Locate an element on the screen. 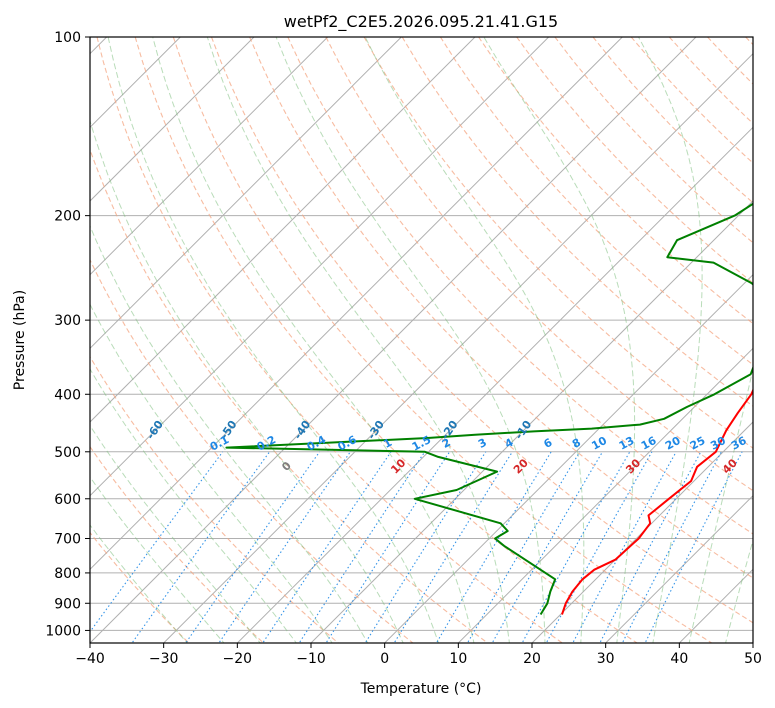 This screenshot has height=708, width=775. y-tick-label: 700 is located at coordinates (67, 540).